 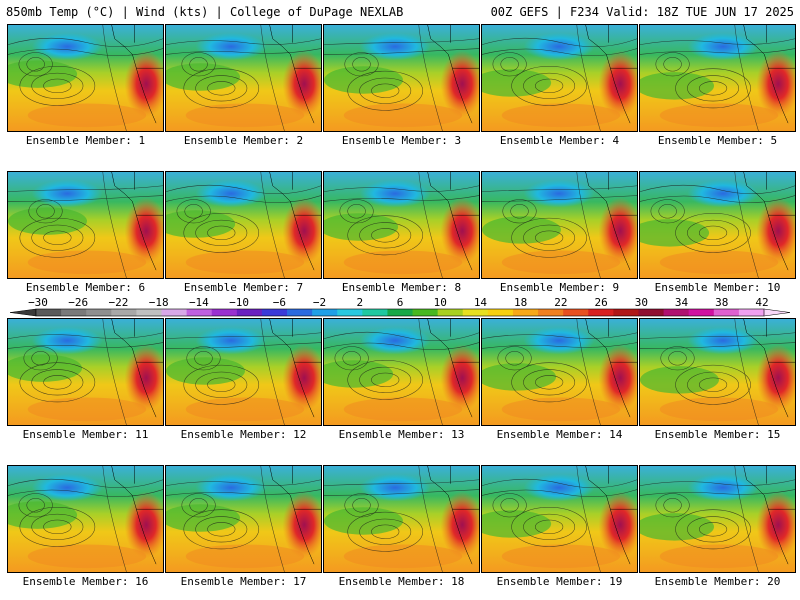 I want to click on ensemble-member-label: Ensemble Member: 11, so click(x=85, y=434).